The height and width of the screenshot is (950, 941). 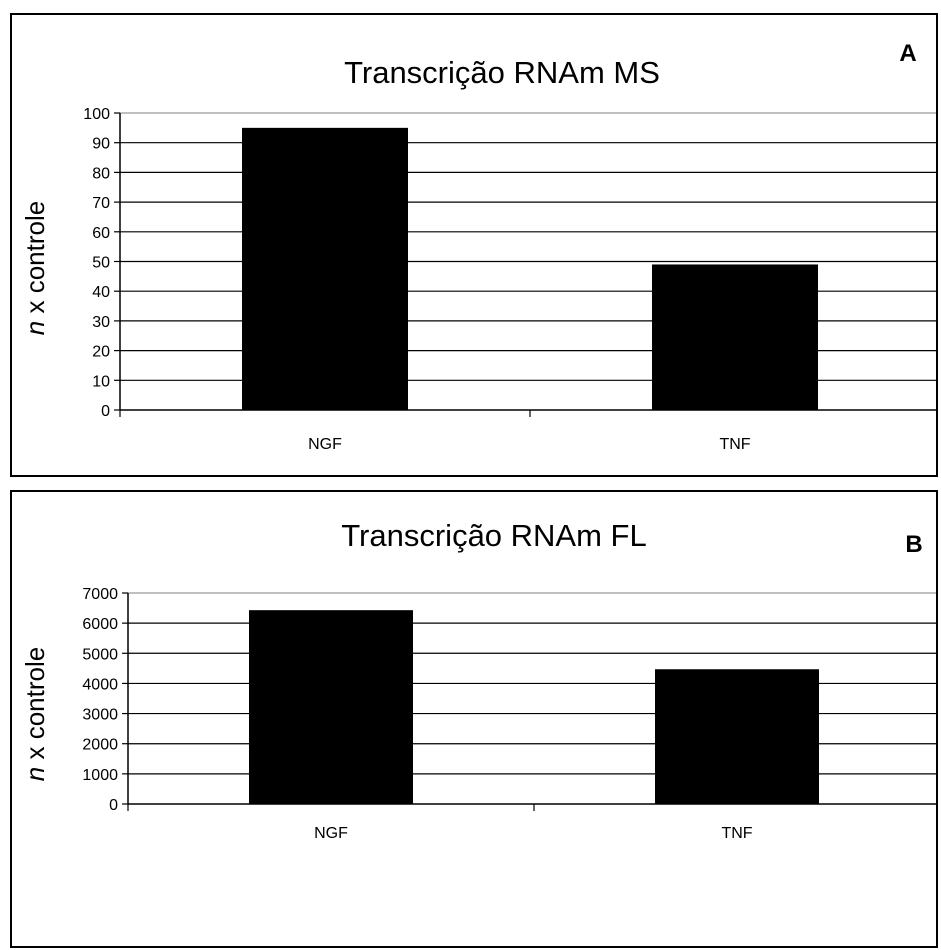 What do you see at coordinates (35, 268) in the screenshot?
I see `chart-a-ylabel: n x controle` at bounding box center [35, 268].